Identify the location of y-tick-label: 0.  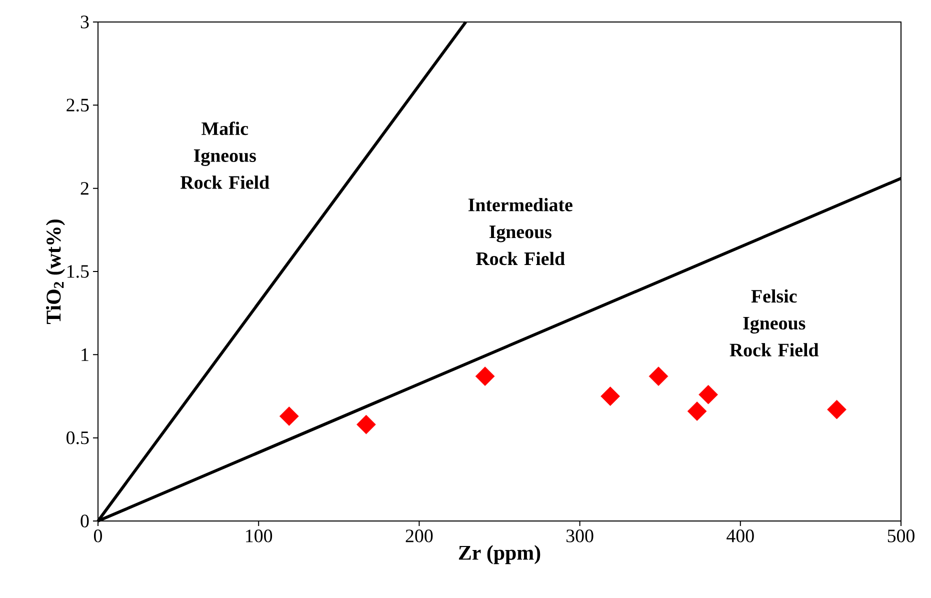
(84, 521).